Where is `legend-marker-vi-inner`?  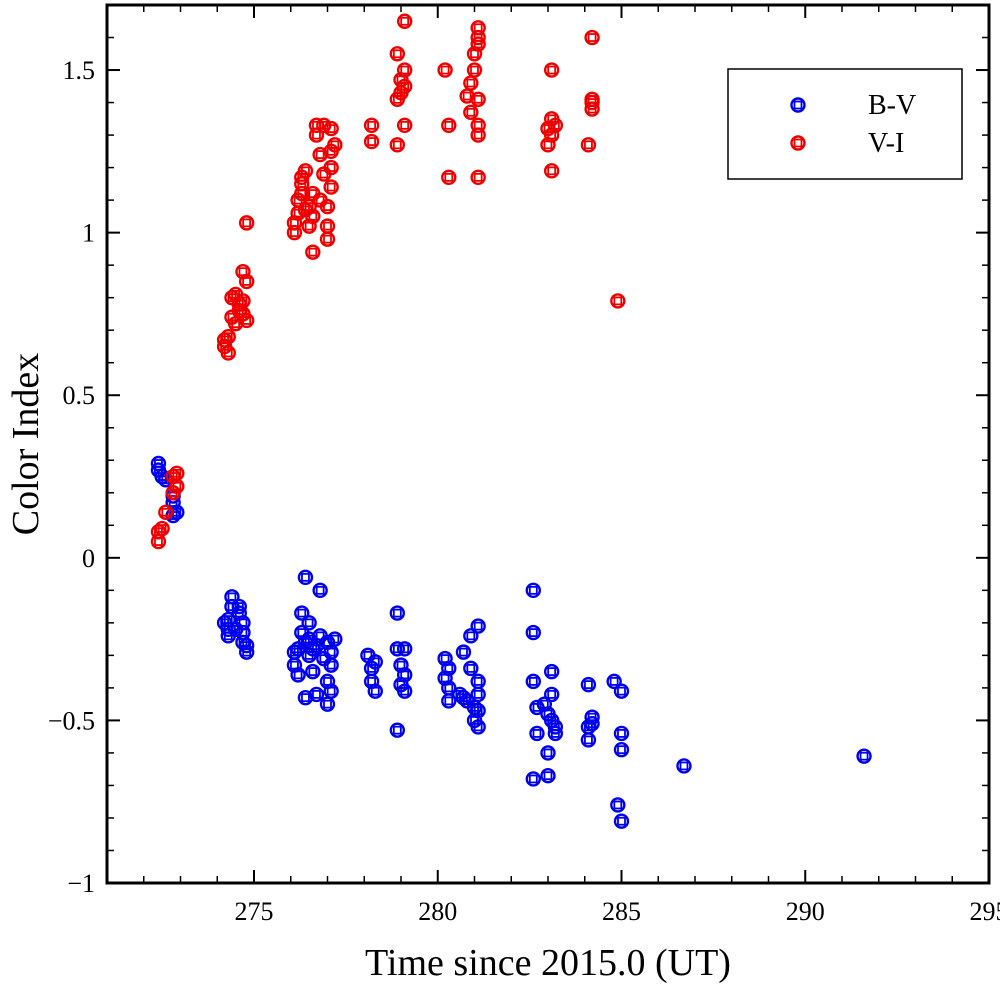 legend-marker-vi-inner is located at coordinates (798, 143).